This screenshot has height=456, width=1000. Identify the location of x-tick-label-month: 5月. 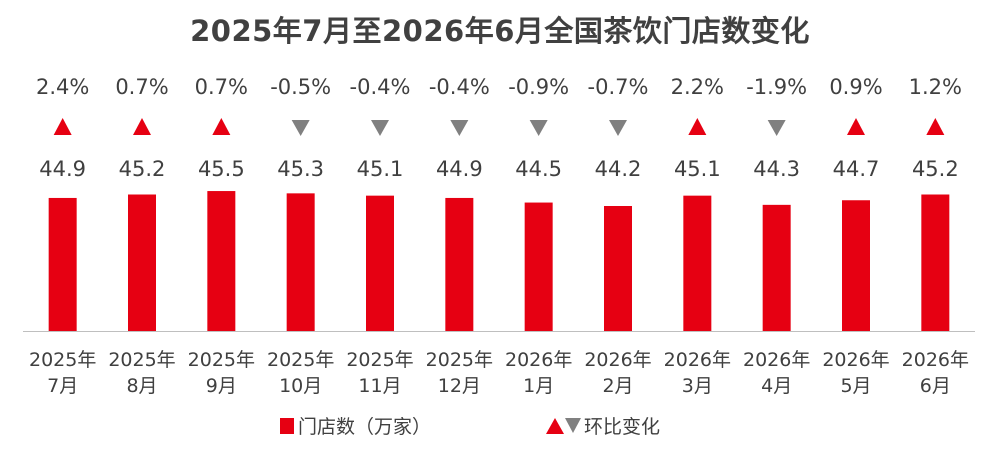
(855, 386).